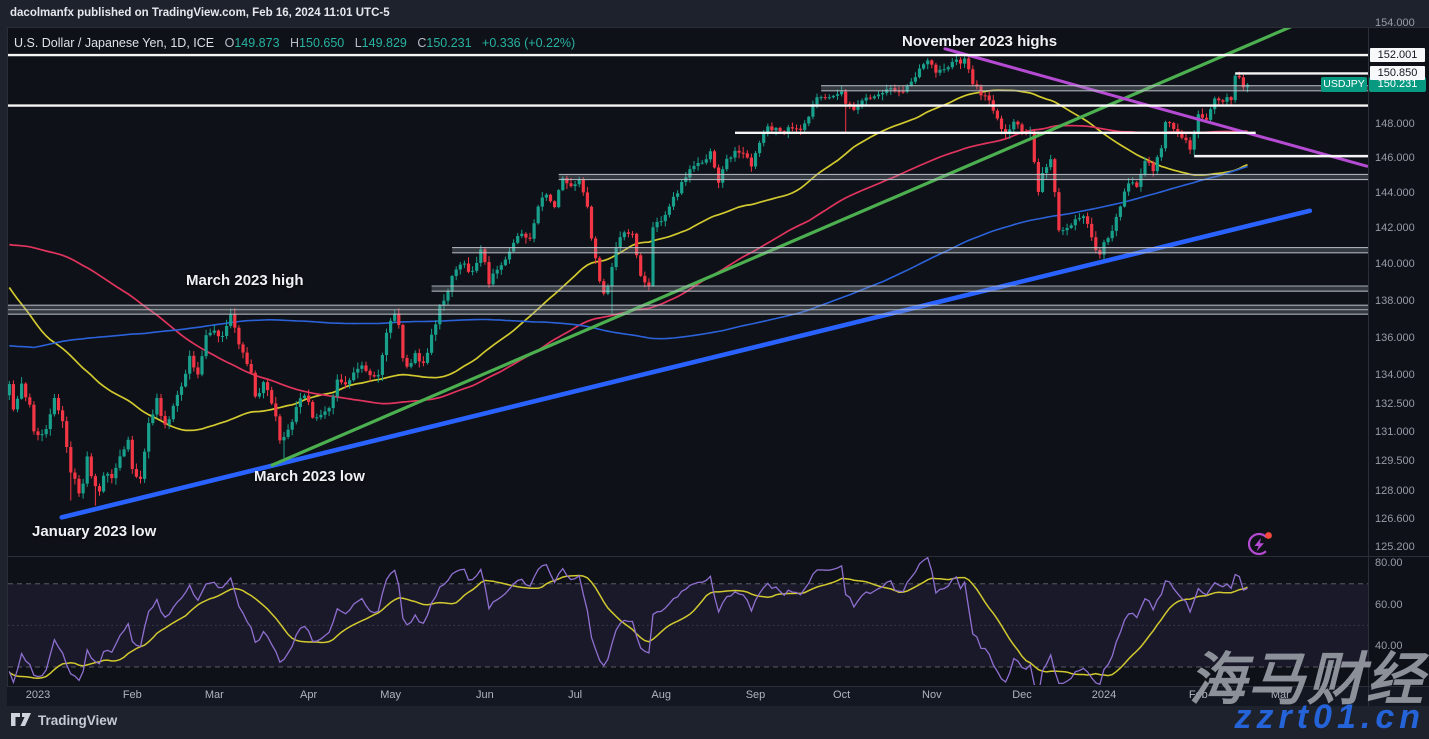  I want to click on horizontal-level-137.45, so click(688, 309).